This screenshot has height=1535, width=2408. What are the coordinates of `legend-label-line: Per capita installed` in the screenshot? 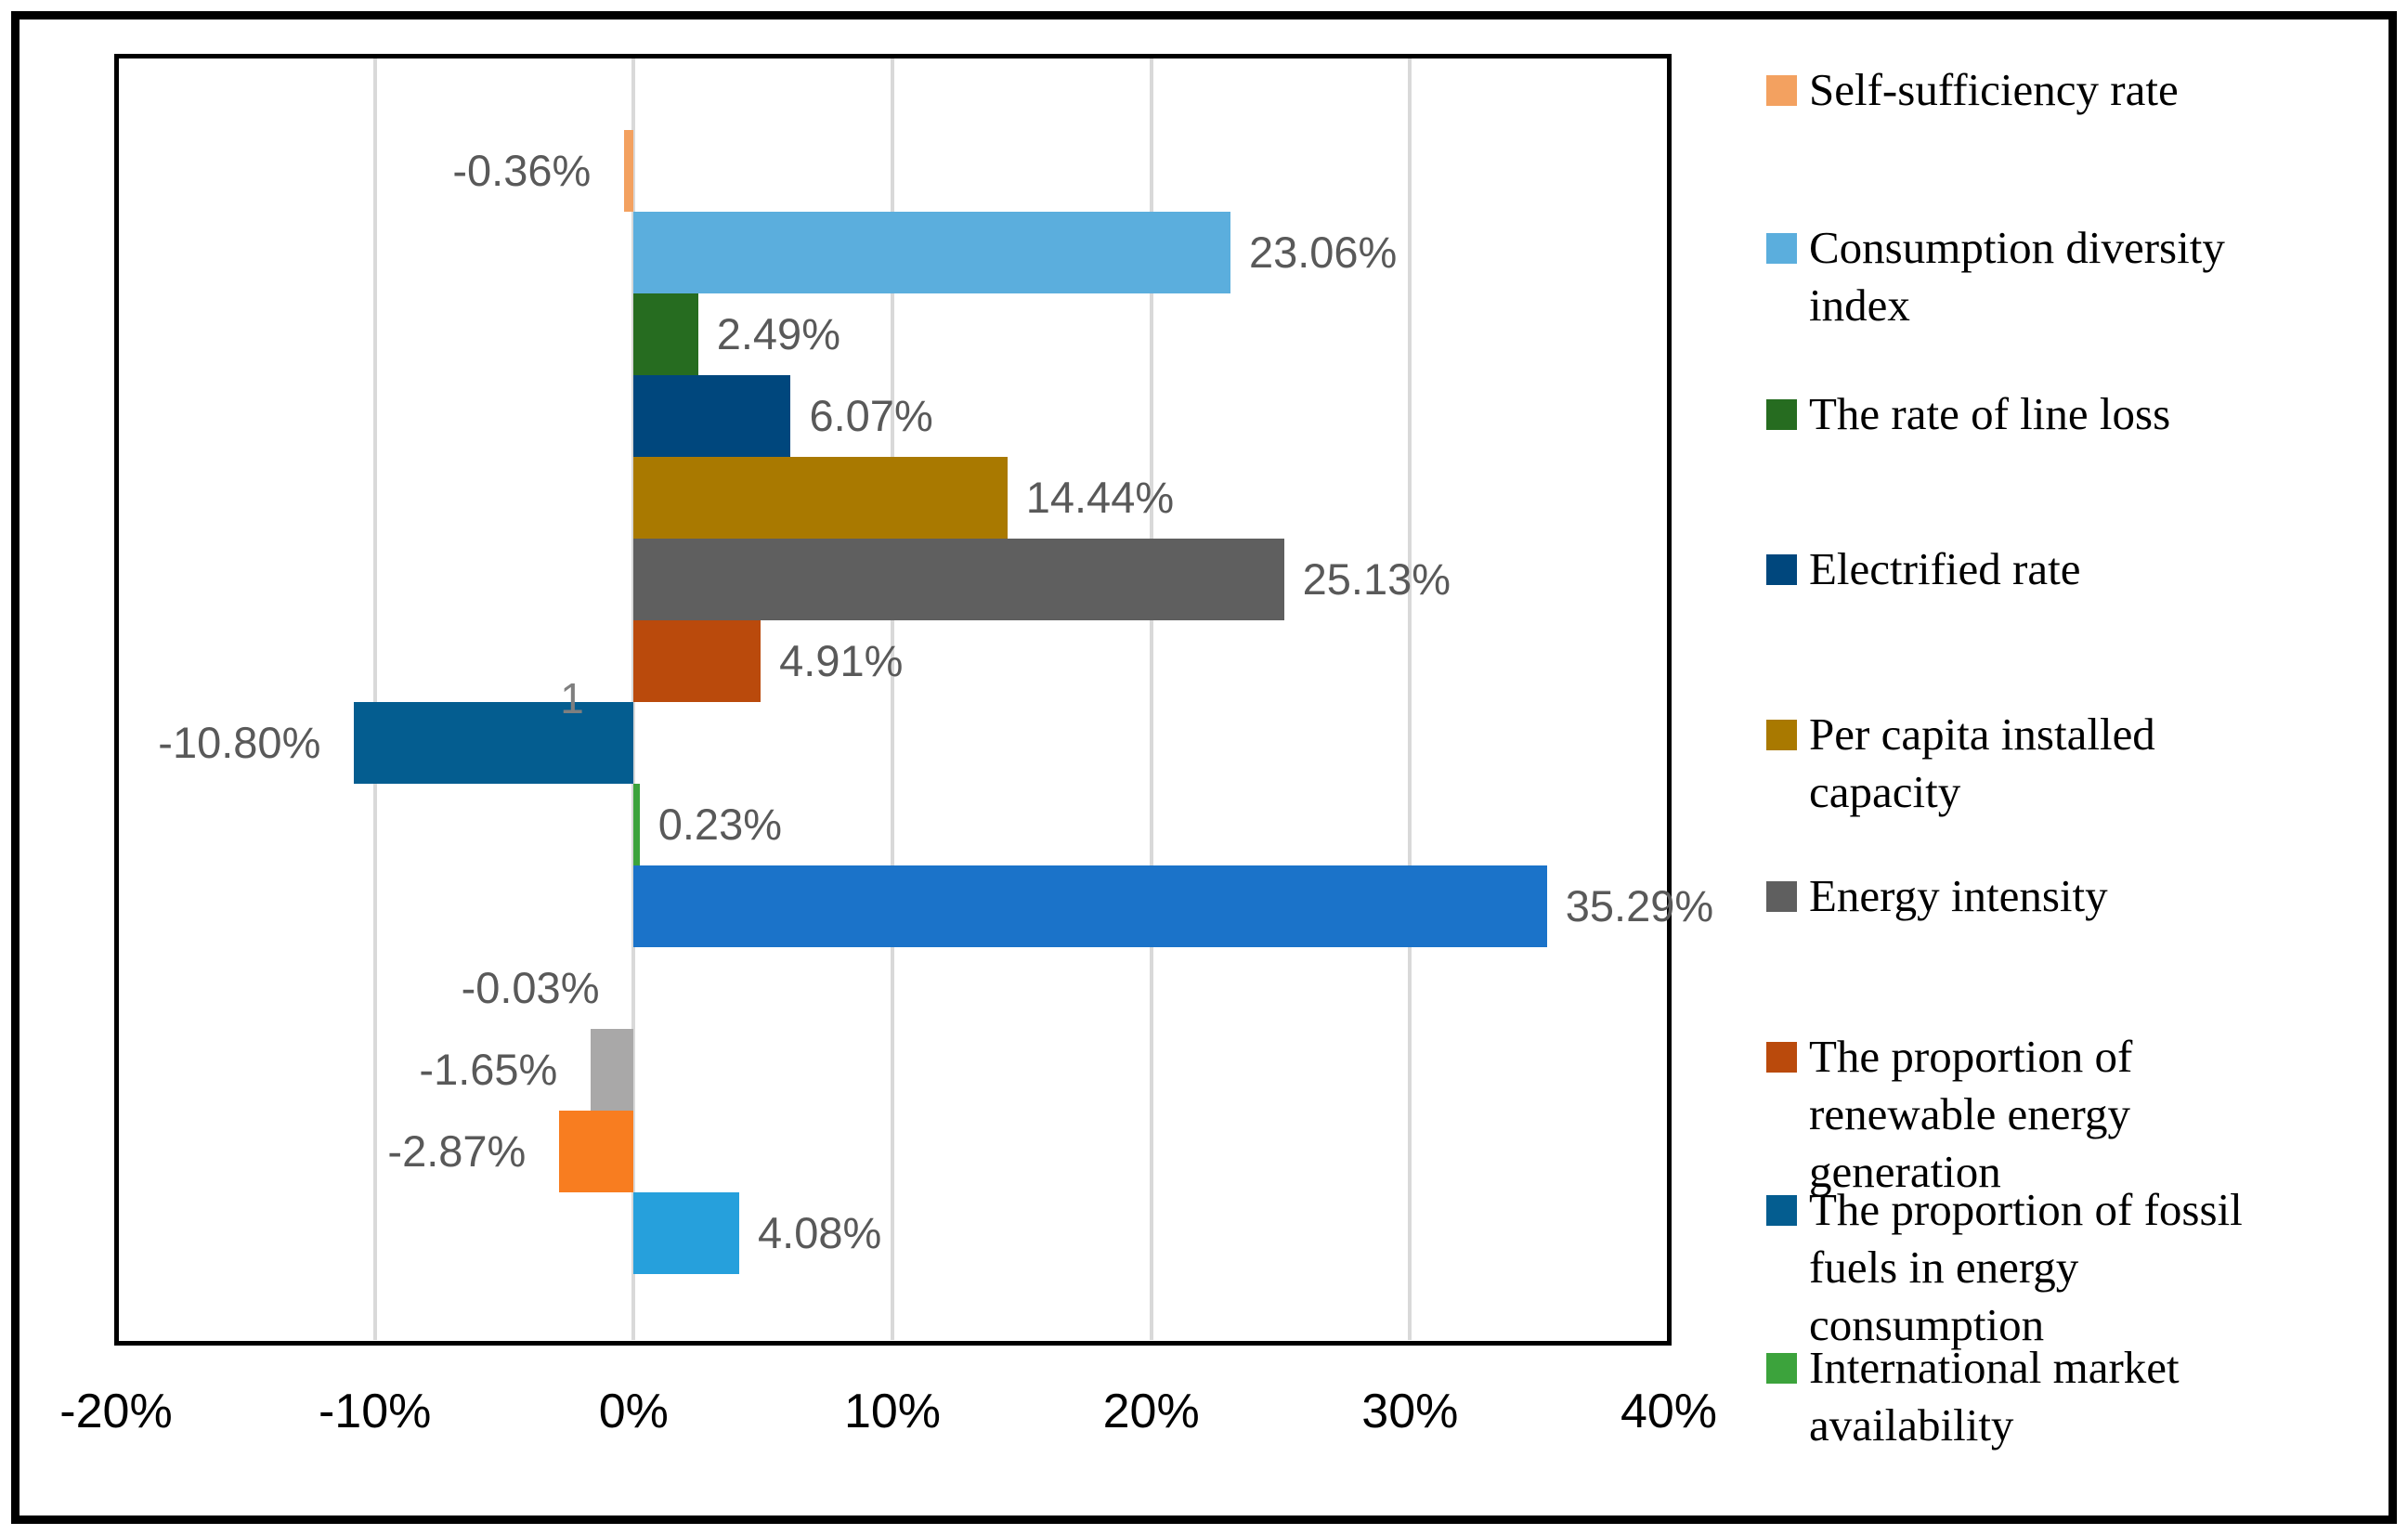 It's located at (1982, 734).